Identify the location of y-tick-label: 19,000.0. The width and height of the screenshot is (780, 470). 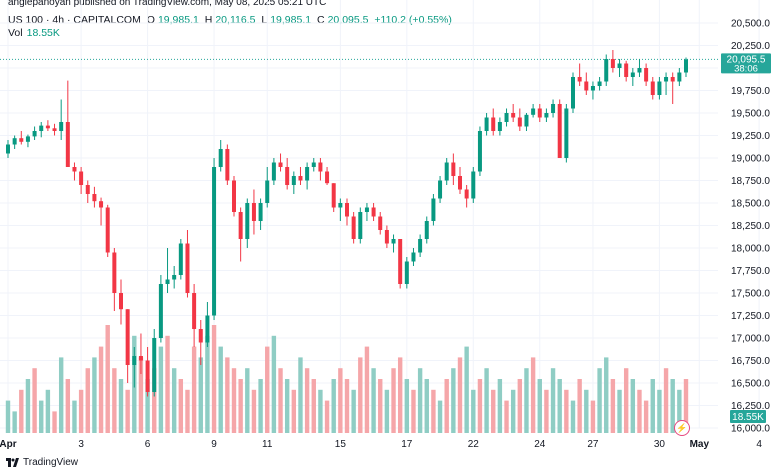
(750, 159).